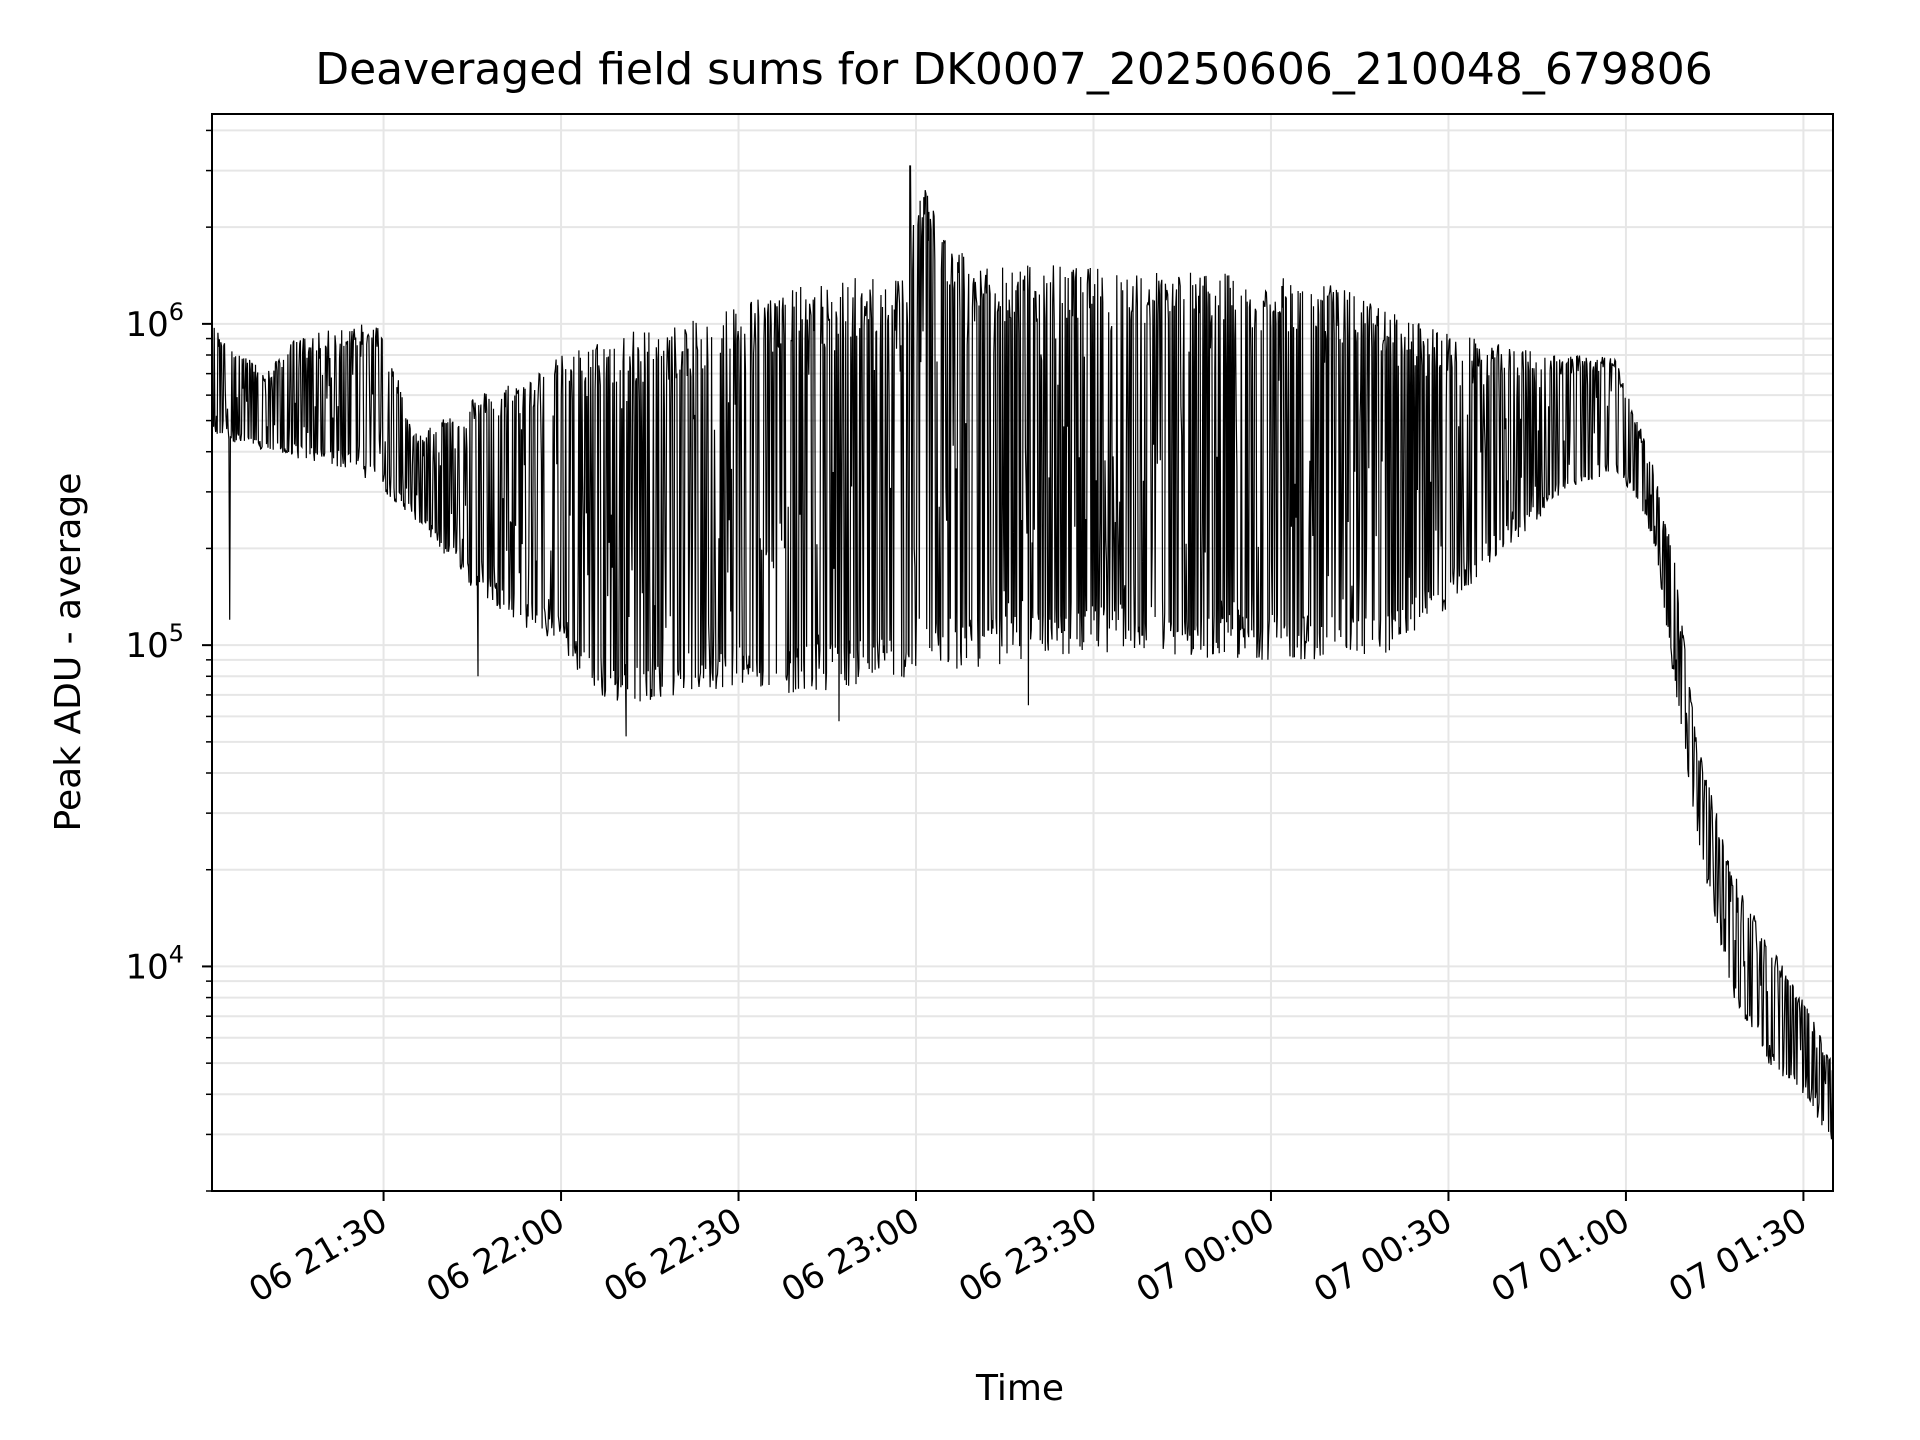 The image size is (1920, 1440). Describe the element at coordinates (154, 321) in the screenshot. I see `y-tick-label: 10⁶` at that location.